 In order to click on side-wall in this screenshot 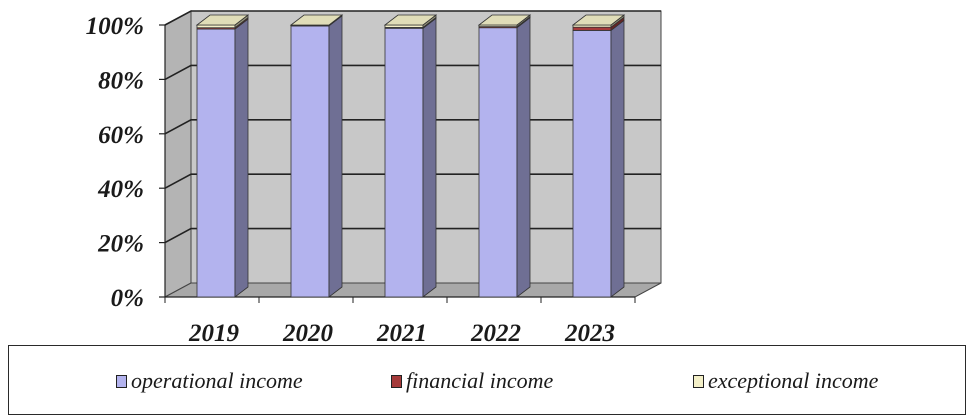, I will do `click(178, 154)`.